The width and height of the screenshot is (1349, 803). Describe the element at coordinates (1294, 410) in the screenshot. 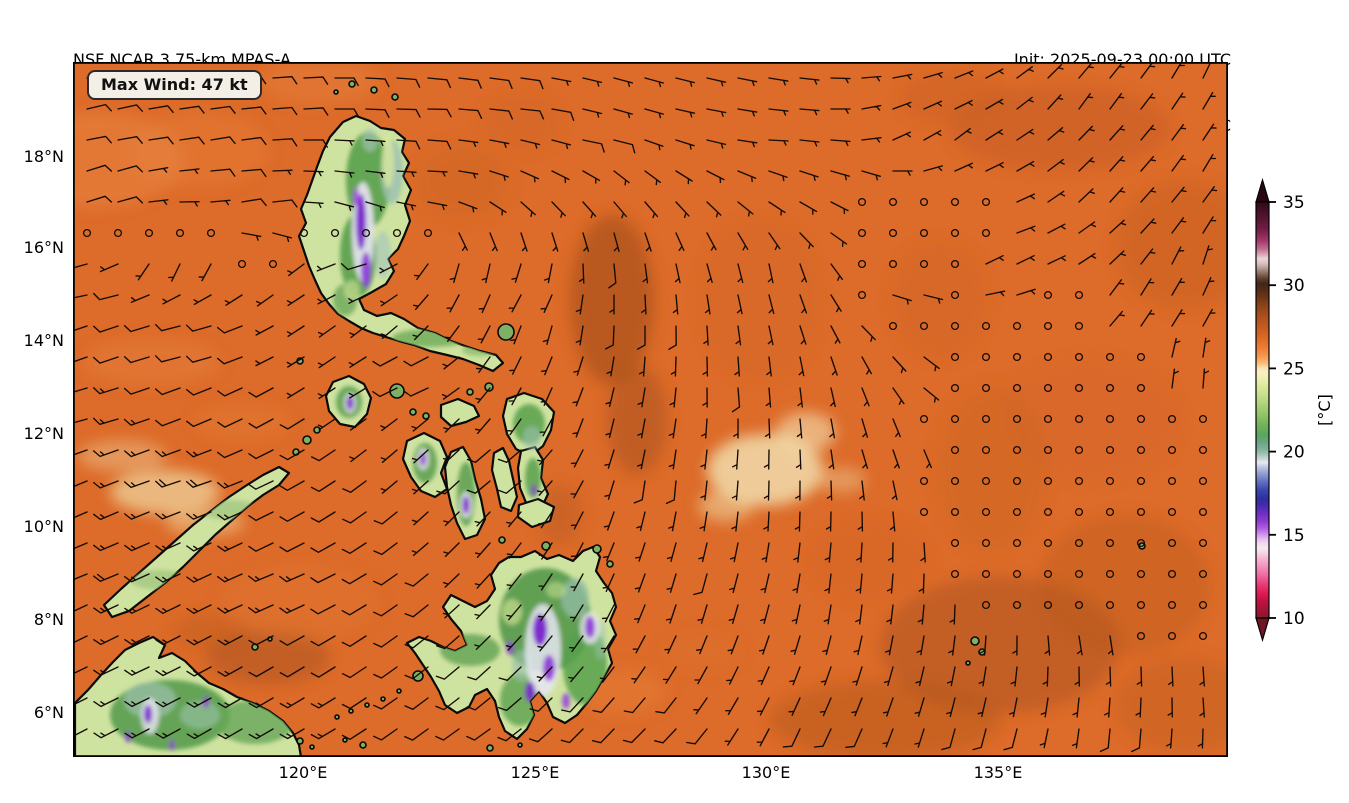

I see `colorbar: 35 30 25 20 15 10 [°C]` at that location.